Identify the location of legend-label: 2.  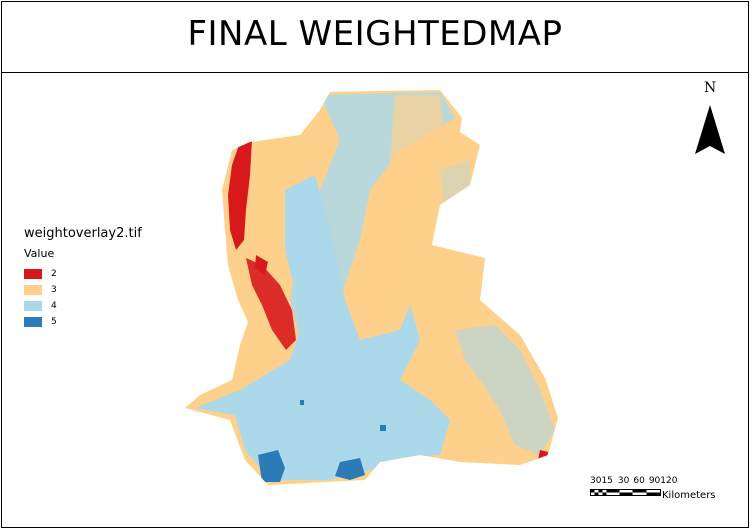
(54, 274).